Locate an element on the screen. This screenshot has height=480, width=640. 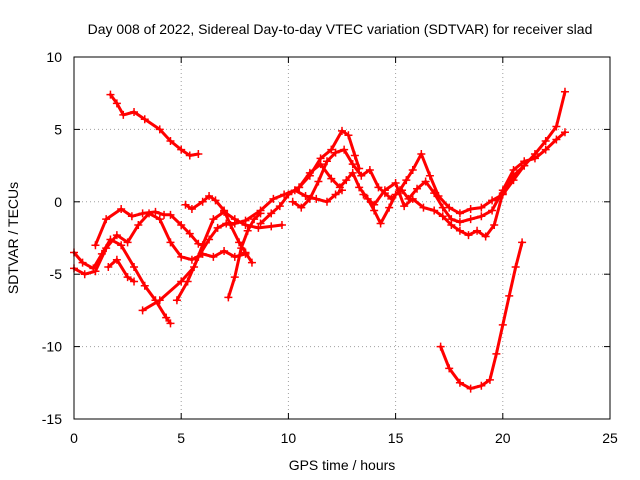
y-tick-label: 5 is located at coordinates (58, 129).